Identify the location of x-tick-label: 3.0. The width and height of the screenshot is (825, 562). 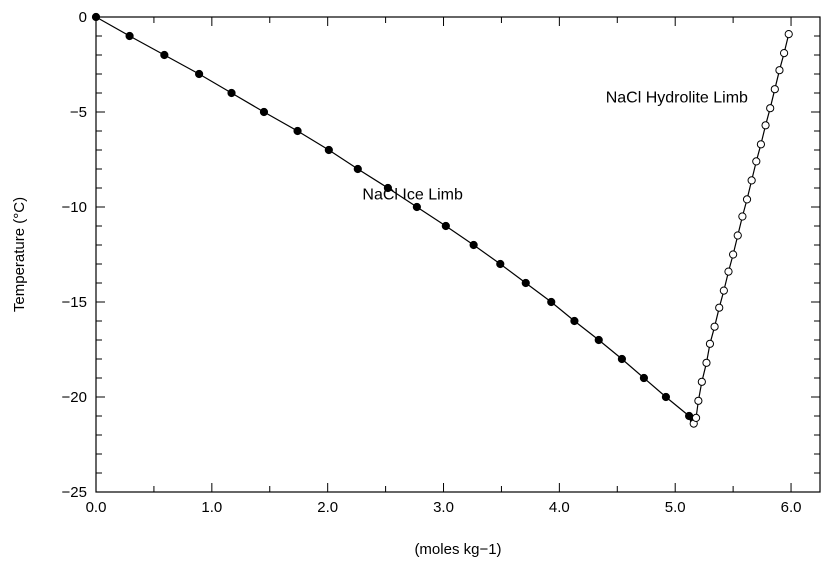
(443, 507).